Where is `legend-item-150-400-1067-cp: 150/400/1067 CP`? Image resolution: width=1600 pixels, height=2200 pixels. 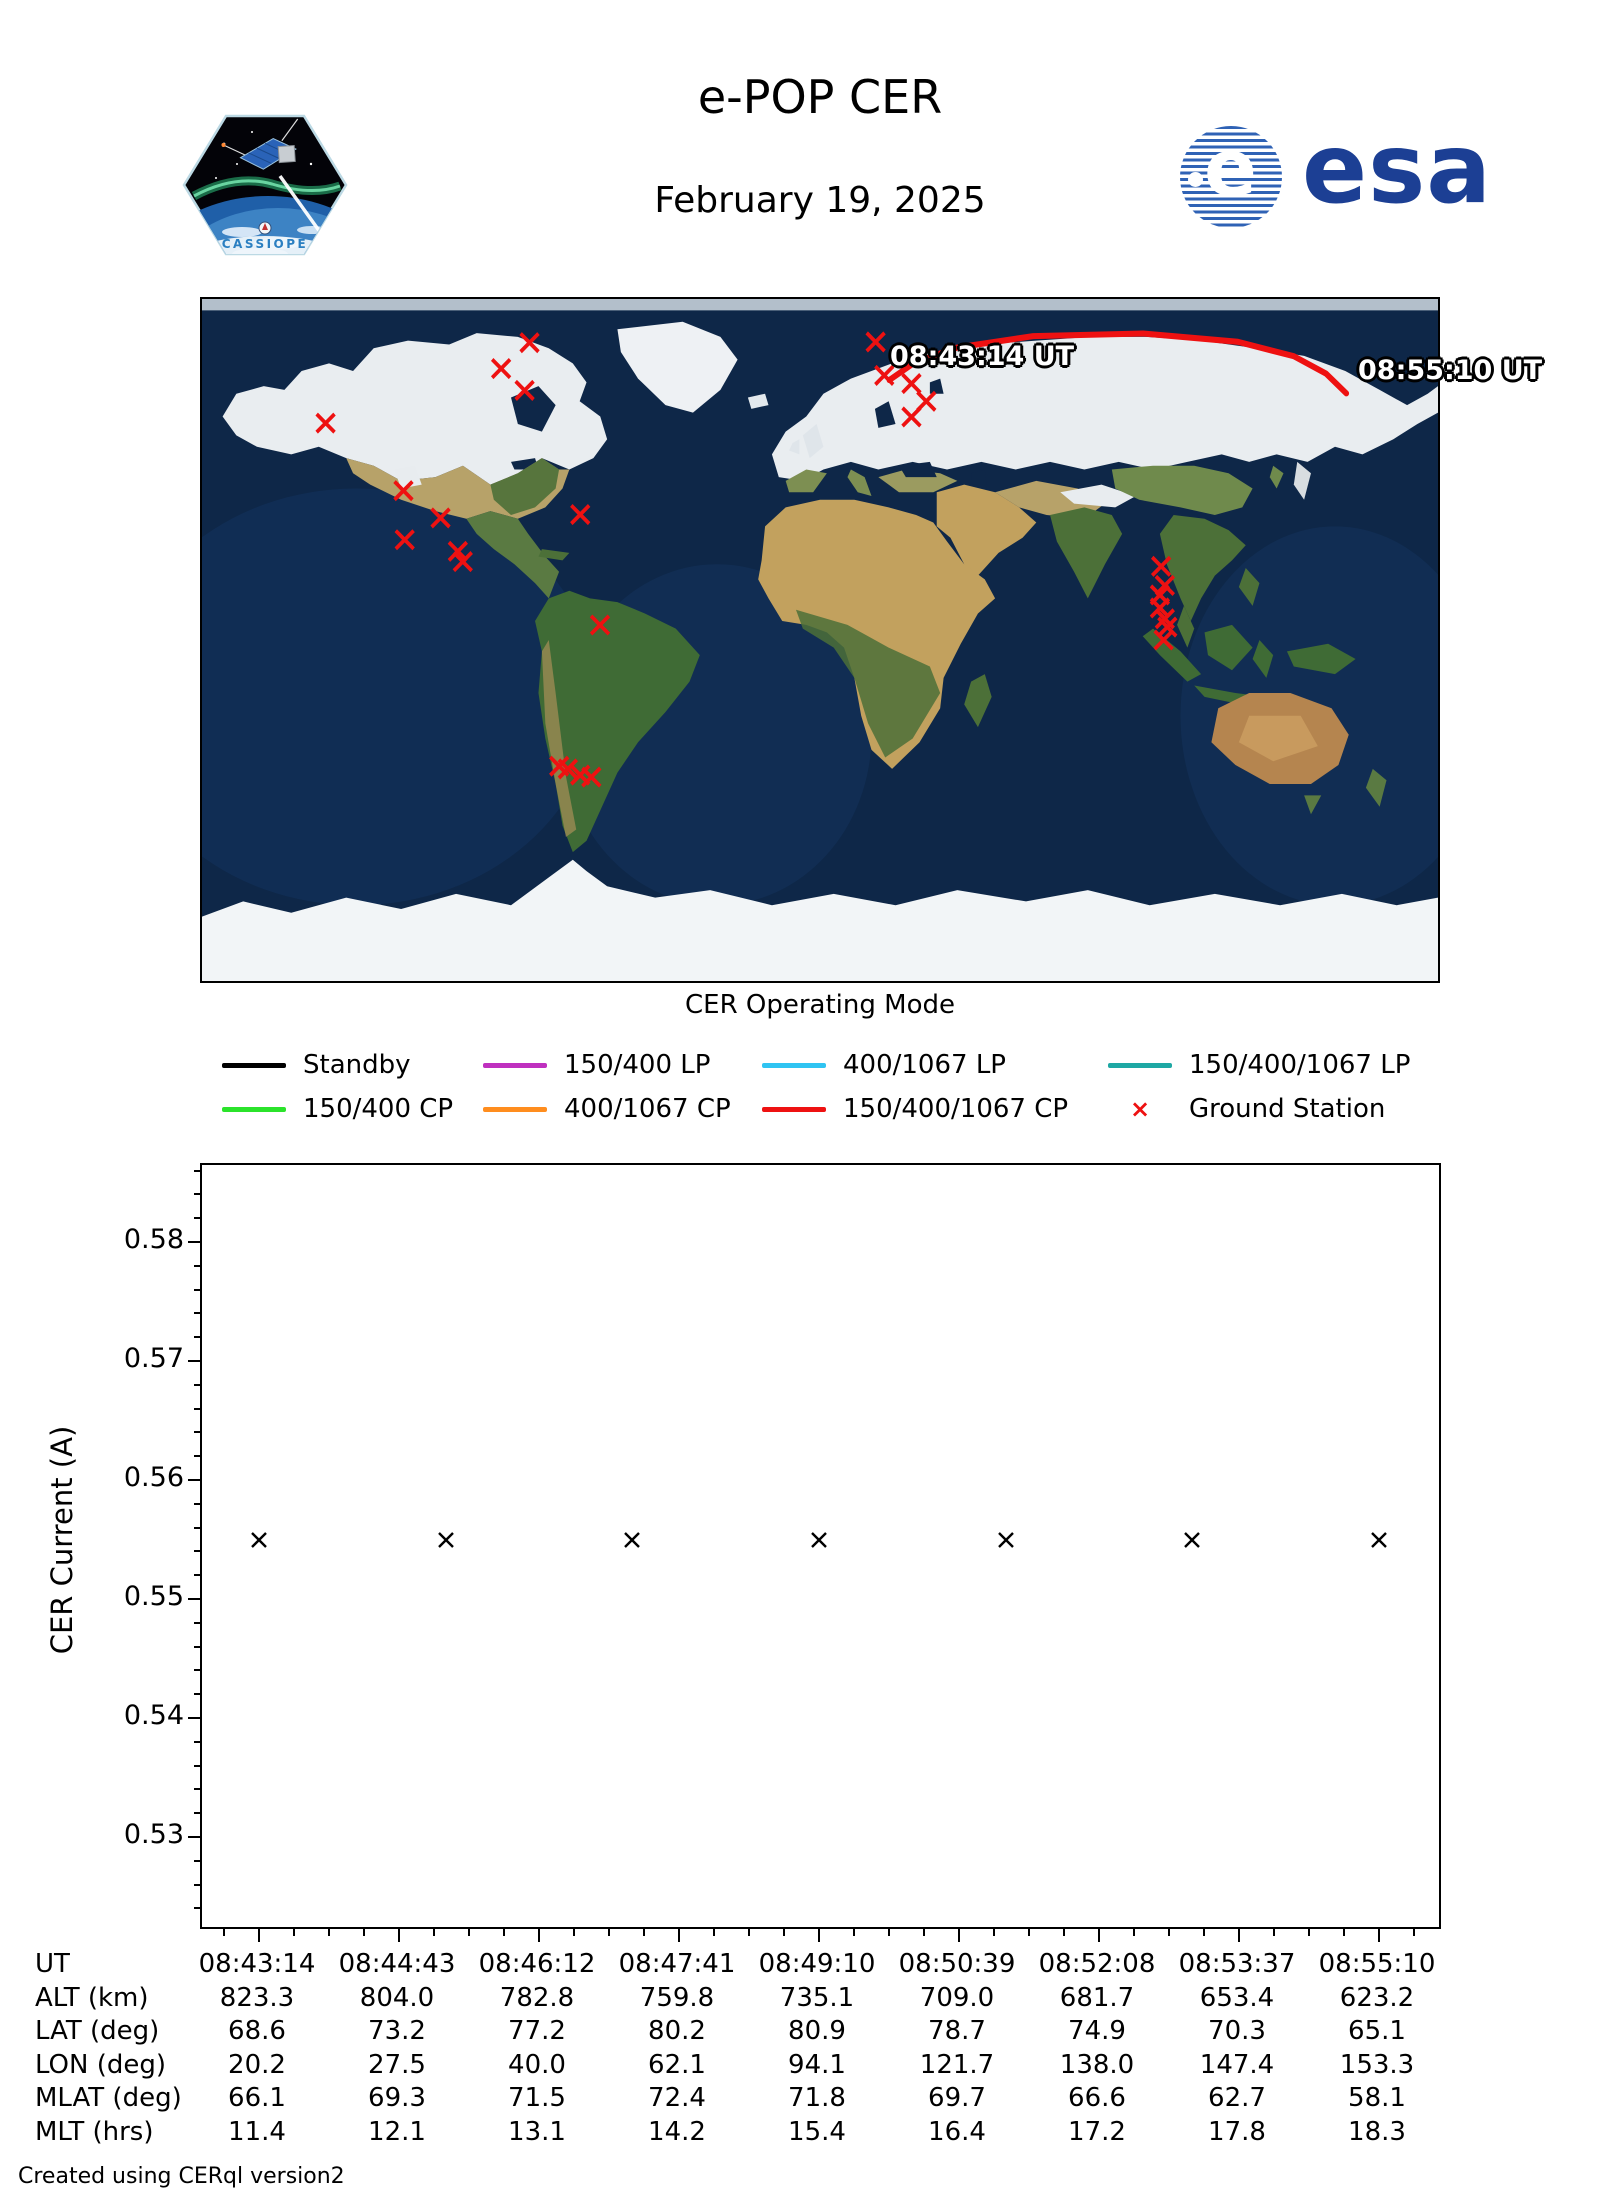
legend-item-150-400-1067-cp: 150/400/1067 CP is located at coordinates (915, 1109).